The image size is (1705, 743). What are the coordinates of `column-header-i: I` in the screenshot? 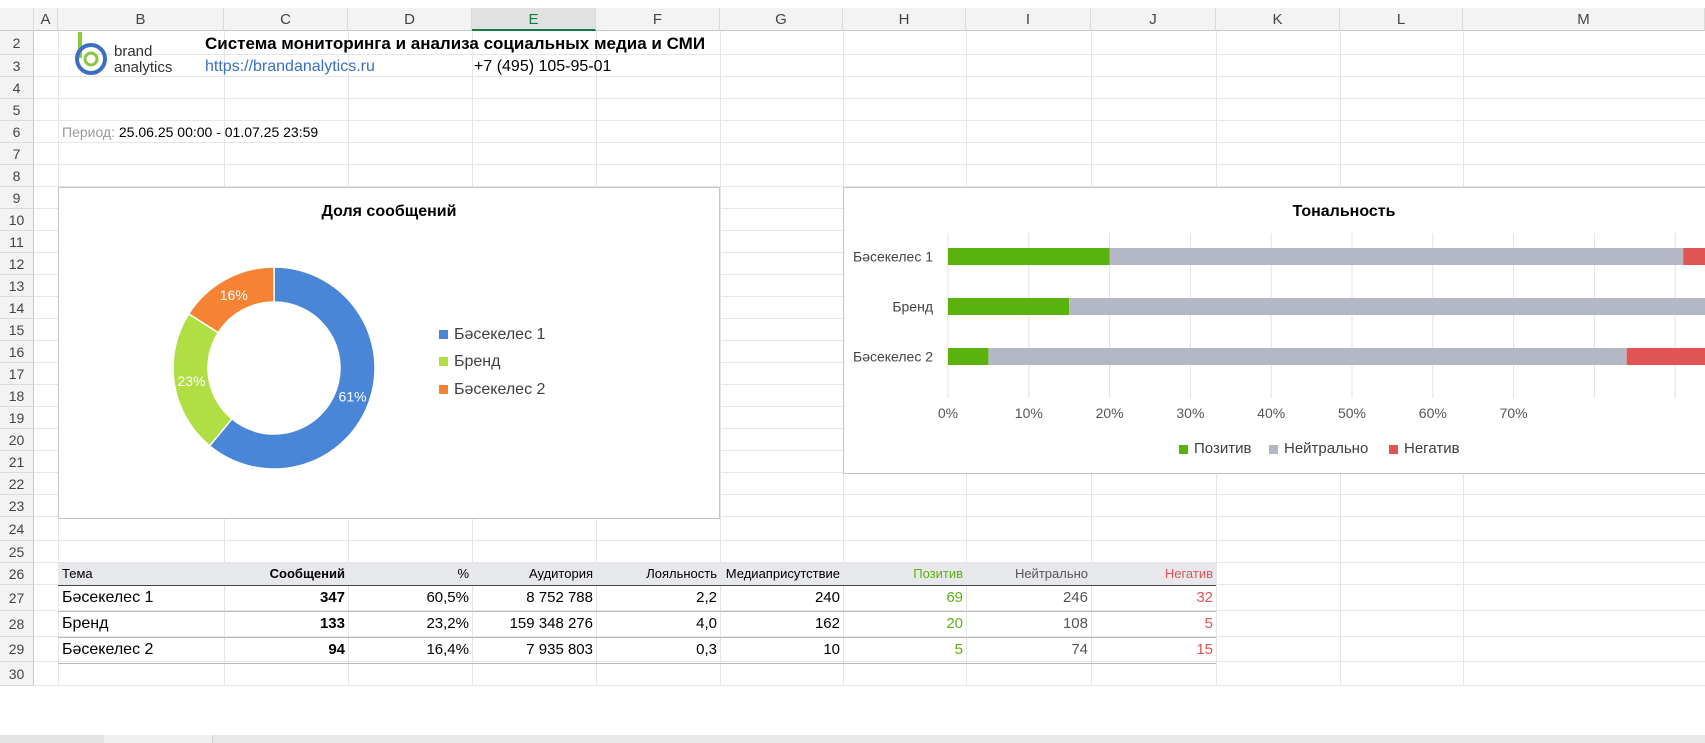 It's located at (1028, 19).